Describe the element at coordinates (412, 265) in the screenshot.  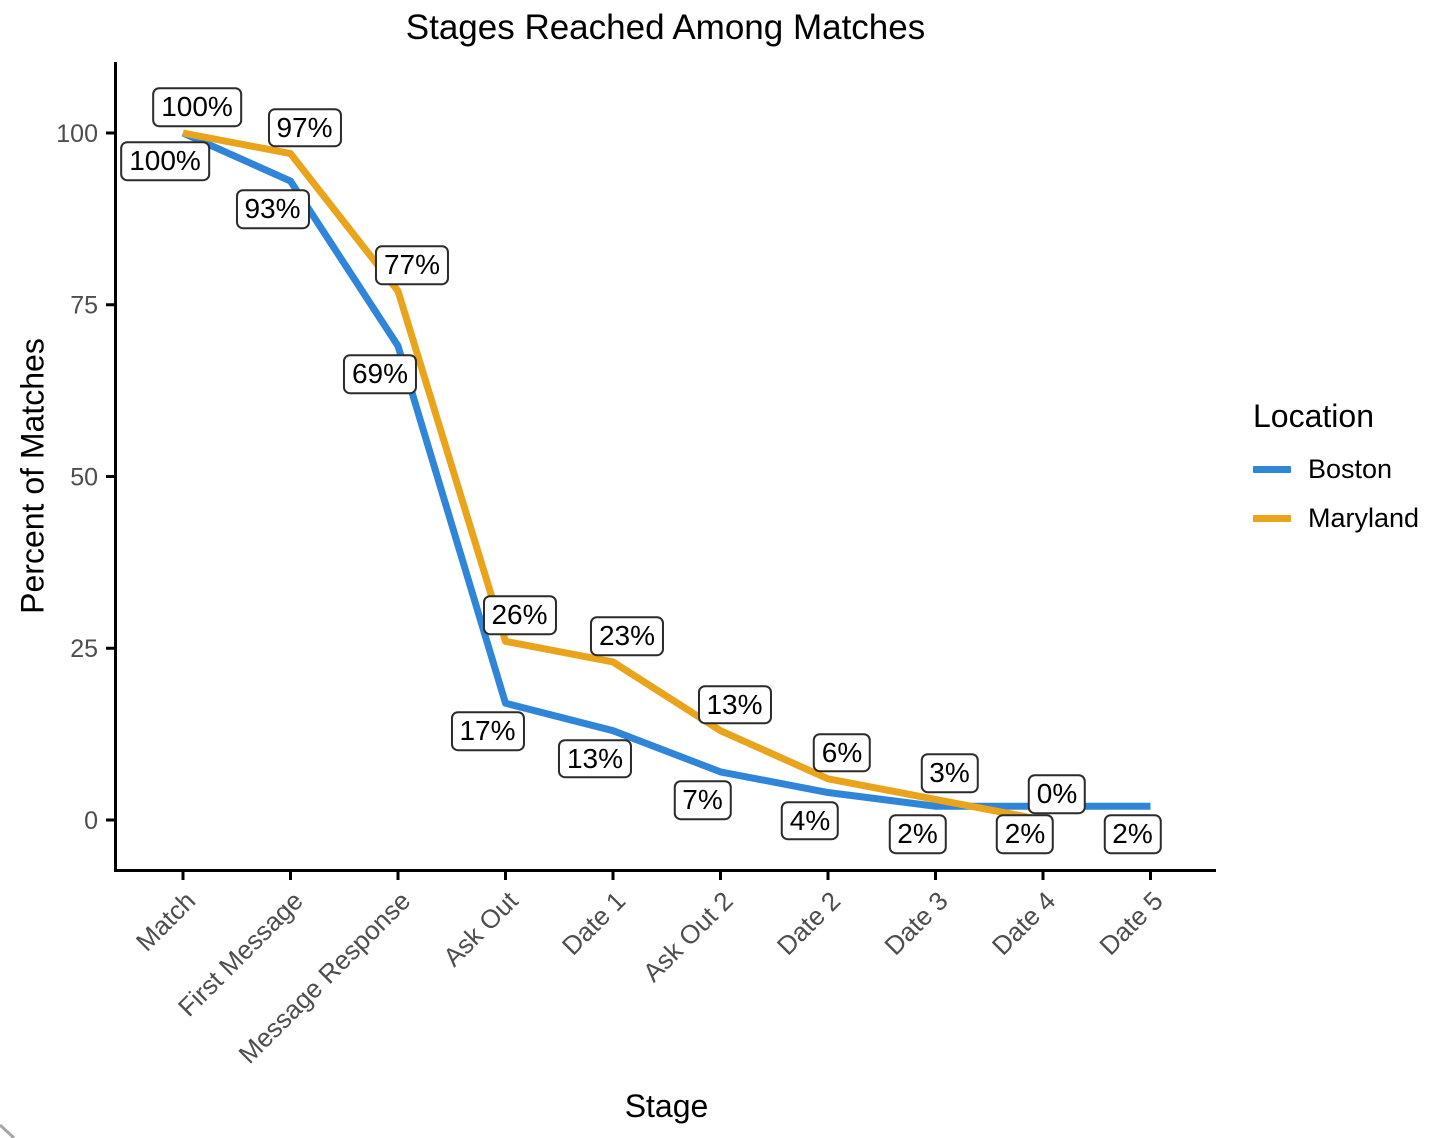
I see `data-label-maryland-message-response: 77%` at that location.